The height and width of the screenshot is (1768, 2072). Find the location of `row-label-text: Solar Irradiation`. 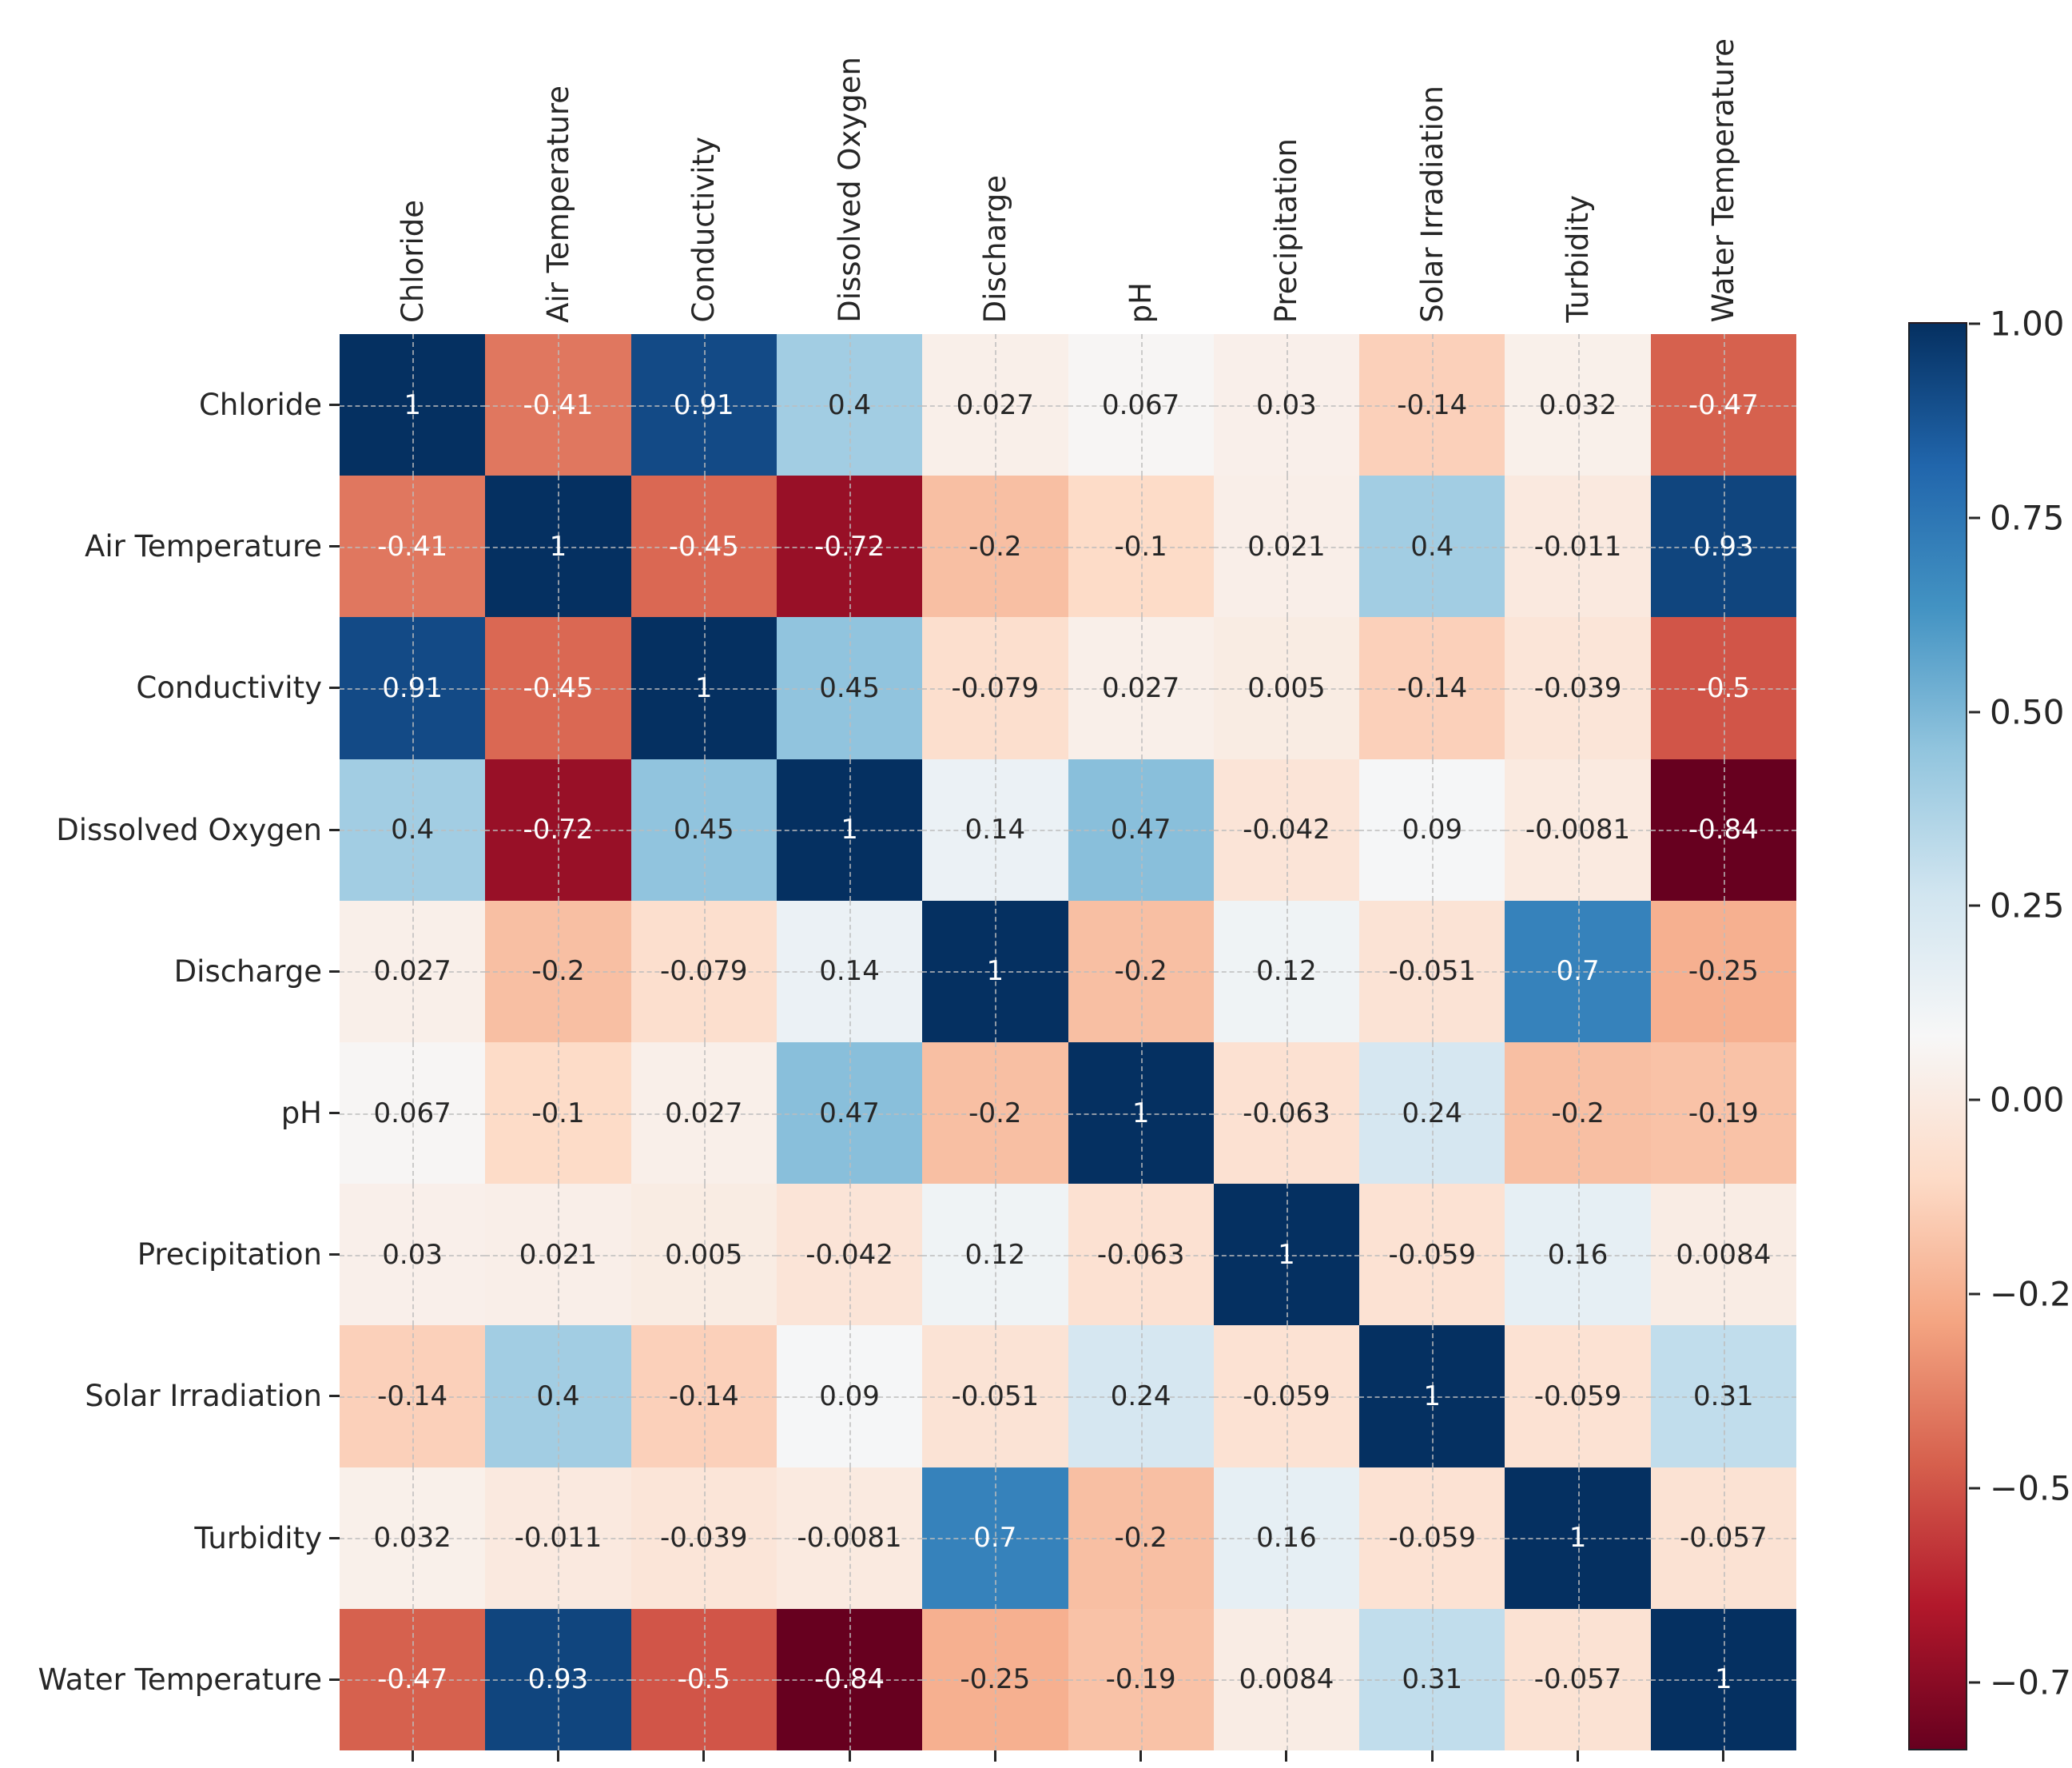

row-label-text: Solar Irradiation is located at coordinates (203, 1396).